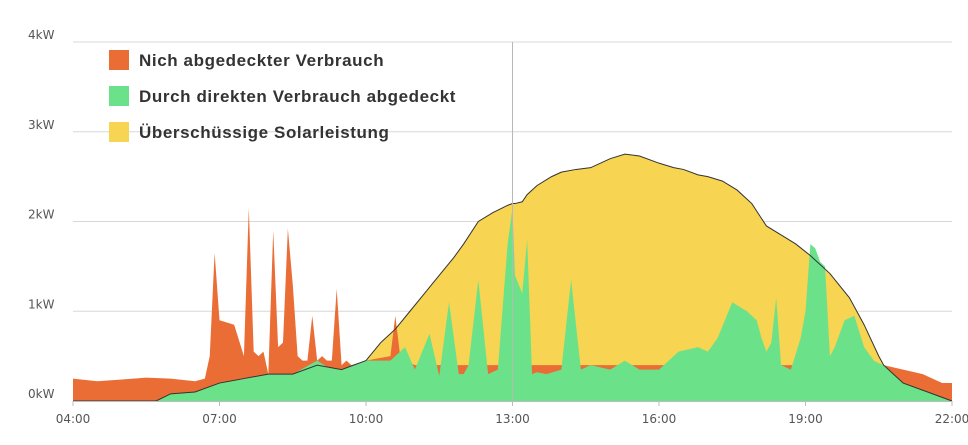 This screenshot has height=445, width=968. What do you see at coordinates (119, 132) in the screenshot?
I see `legend-swatch-surplus` at bounding box center [119, 132].